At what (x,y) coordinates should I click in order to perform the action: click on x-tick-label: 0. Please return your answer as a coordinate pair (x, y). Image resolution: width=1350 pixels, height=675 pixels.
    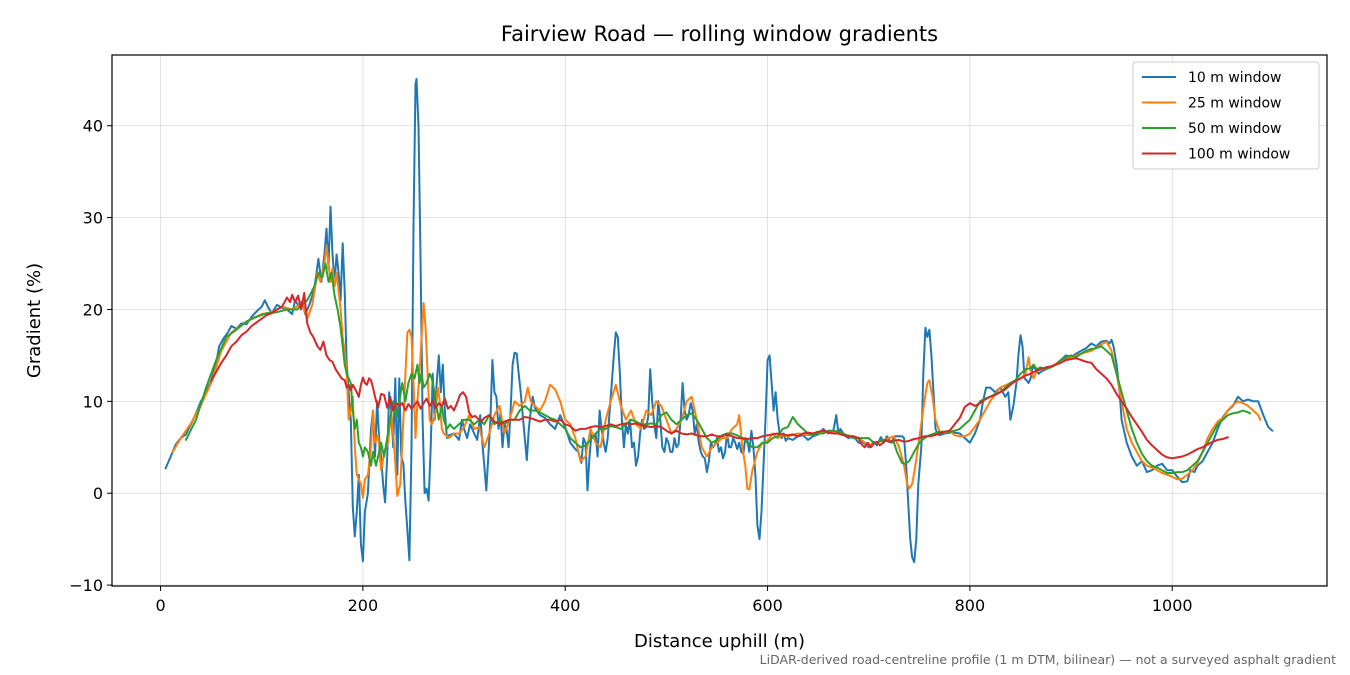
    Looking at the image, I should click on (160, 605).